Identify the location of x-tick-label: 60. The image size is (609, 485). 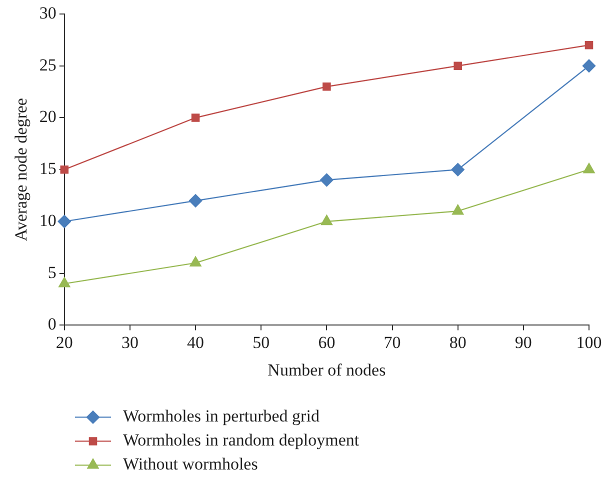
(327, 342).